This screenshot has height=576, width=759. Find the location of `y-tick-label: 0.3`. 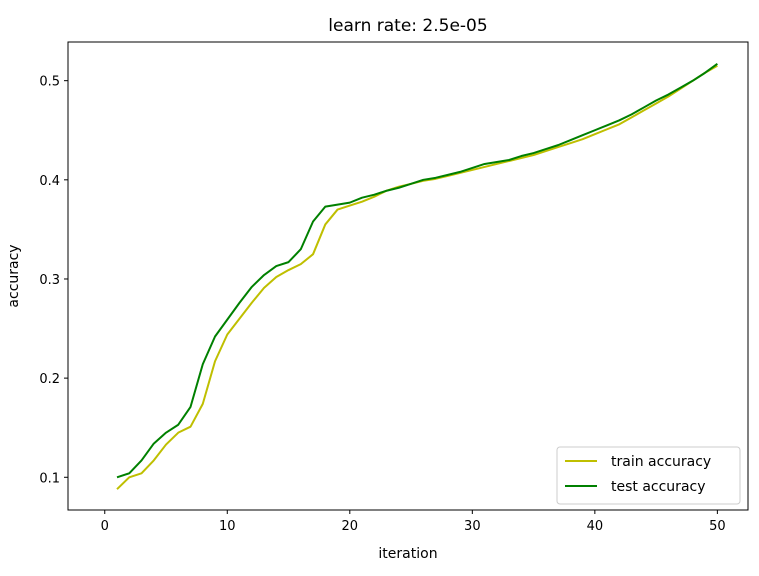

y-tick-label: 0.3 is located at coordinates (49, 280).